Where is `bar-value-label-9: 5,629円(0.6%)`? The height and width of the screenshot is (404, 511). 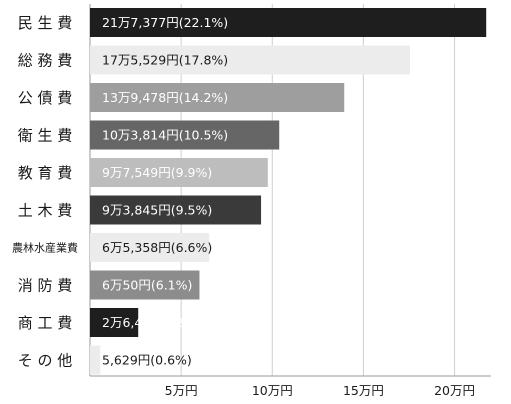
bar-value-label-9: 5,629円(0.6%) is located at coordinates (147, 360).